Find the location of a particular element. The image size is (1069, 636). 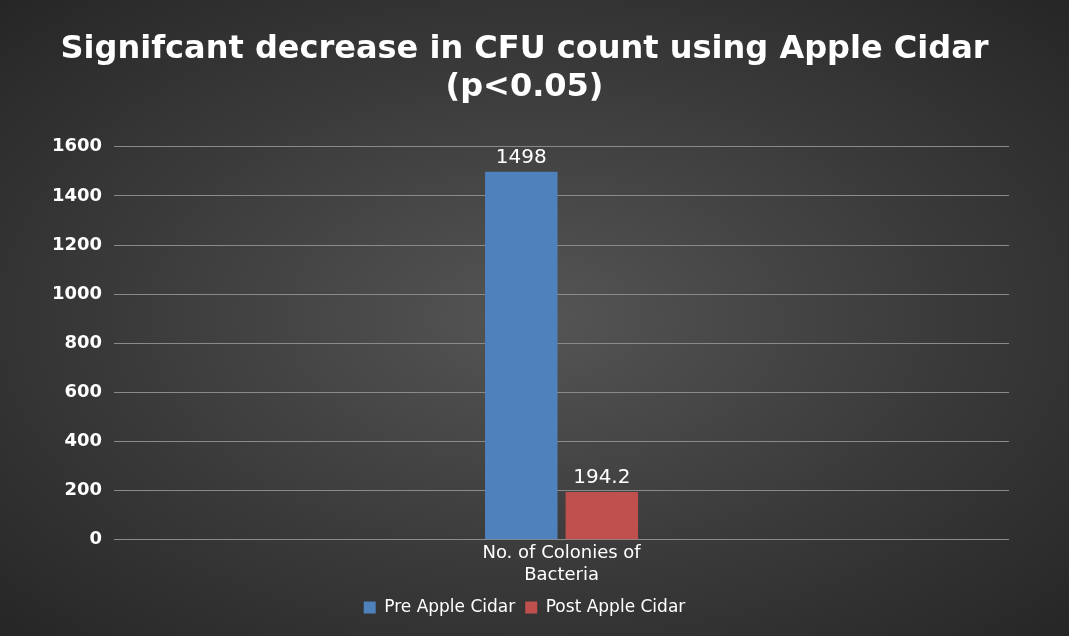

y-tick-label: 1400 is located at coordinates (77, 194).